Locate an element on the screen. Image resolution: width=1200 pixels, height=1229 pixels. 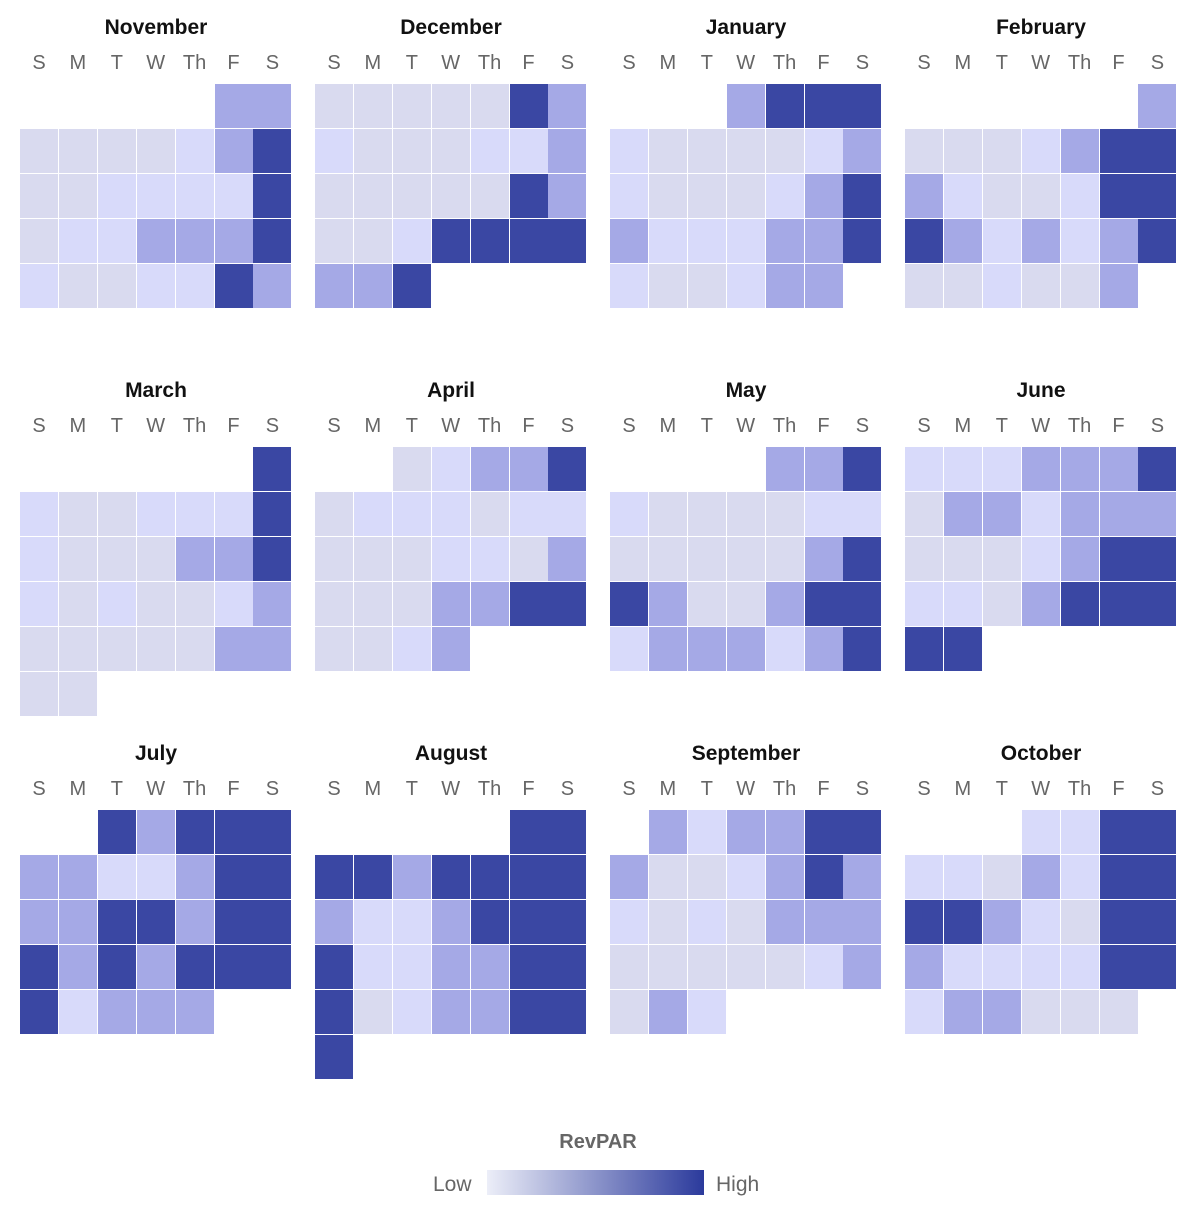
month-march: March S M T W Th F S is located at coordinates (156, 539).